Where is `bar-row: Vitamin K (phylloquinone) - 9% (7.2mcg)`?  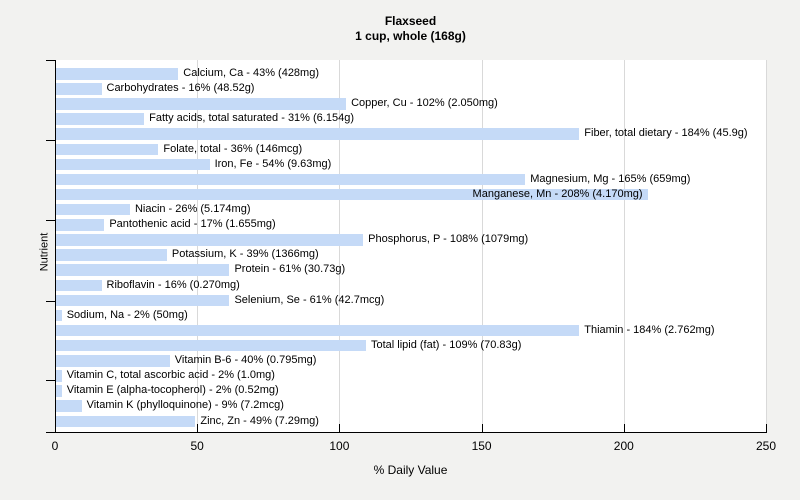 bar-row: Vitamin K (phylloquinone) - 9% (7.2mcg) is located at coordinates (411, 406).